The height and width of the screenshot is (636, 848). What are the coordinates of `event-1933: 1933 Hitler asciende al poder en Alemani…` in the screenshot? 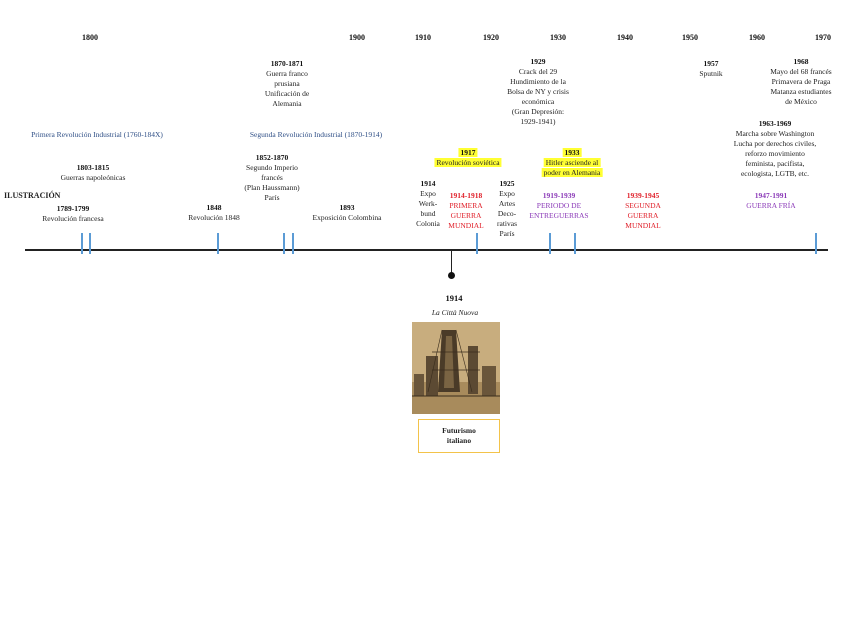 It's located at (572, 162).